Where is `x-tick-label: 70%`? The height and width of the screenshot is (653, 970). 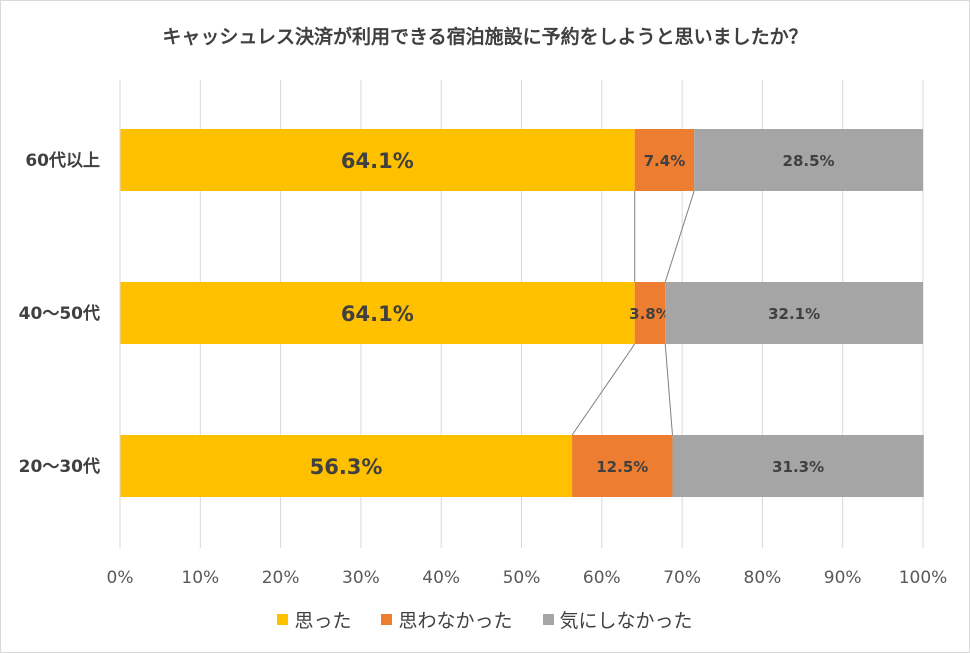 x-tick-label: 70% is located at coordinates (682, 578).